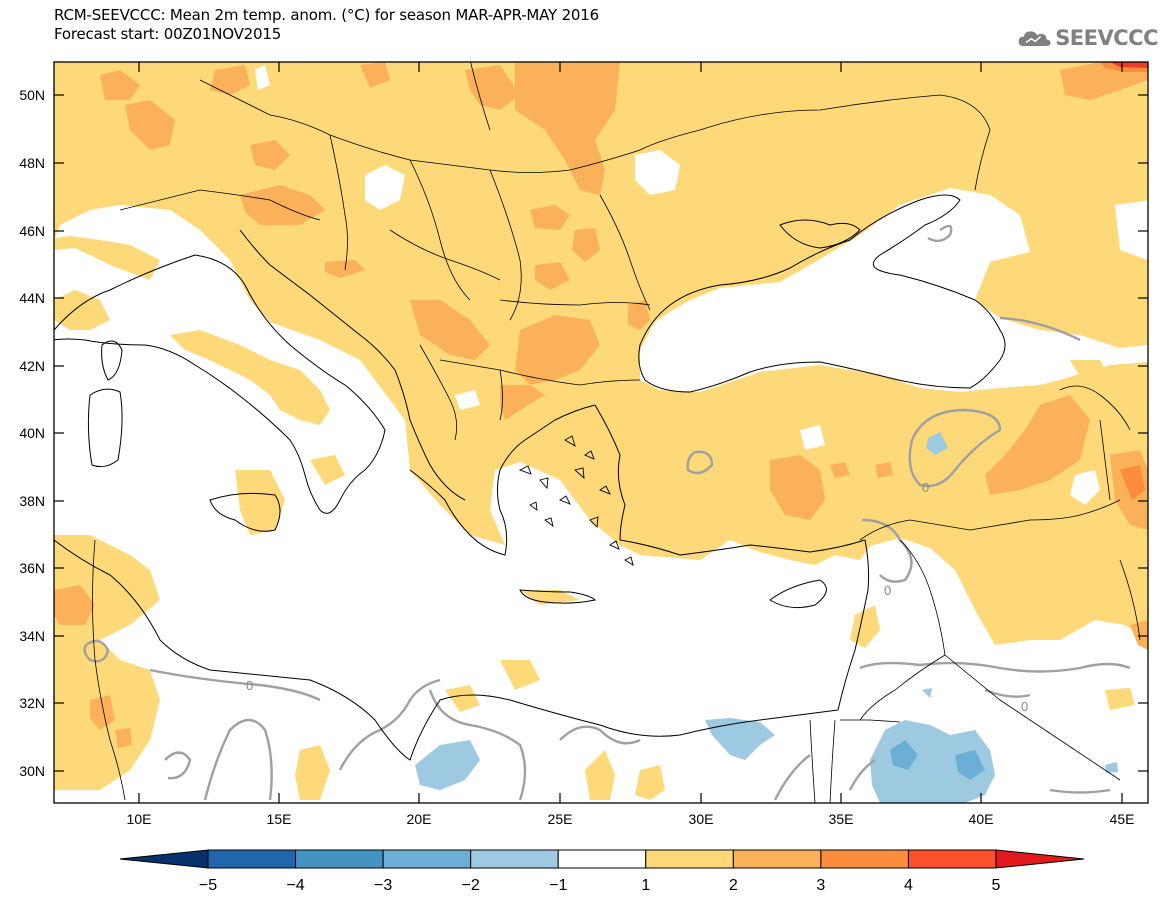  I want to click on title-line-2: Forecast start: 00Z01NOV2015, so click(168, 34).